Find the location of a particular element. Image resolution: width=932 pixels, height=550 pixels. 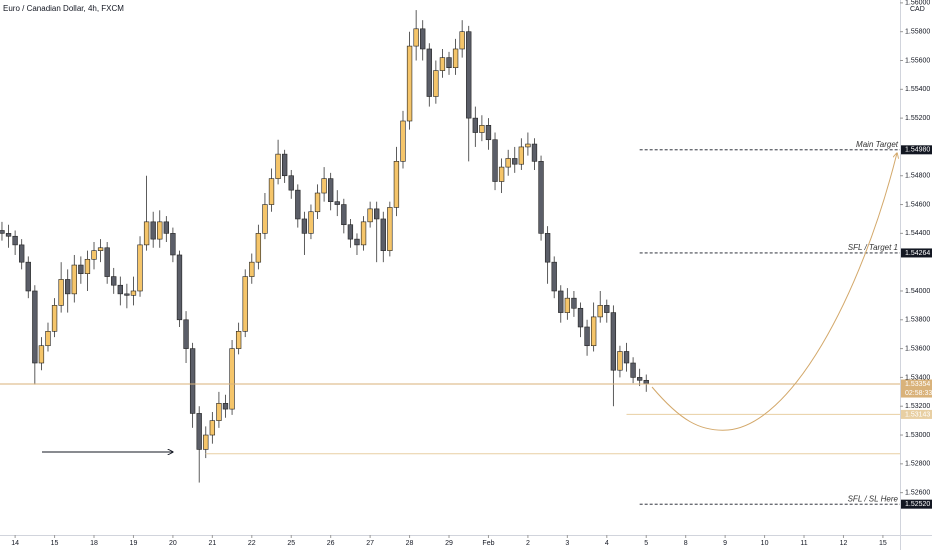

y-tick-label: 1.53600 is located at coordinates (917, 348).